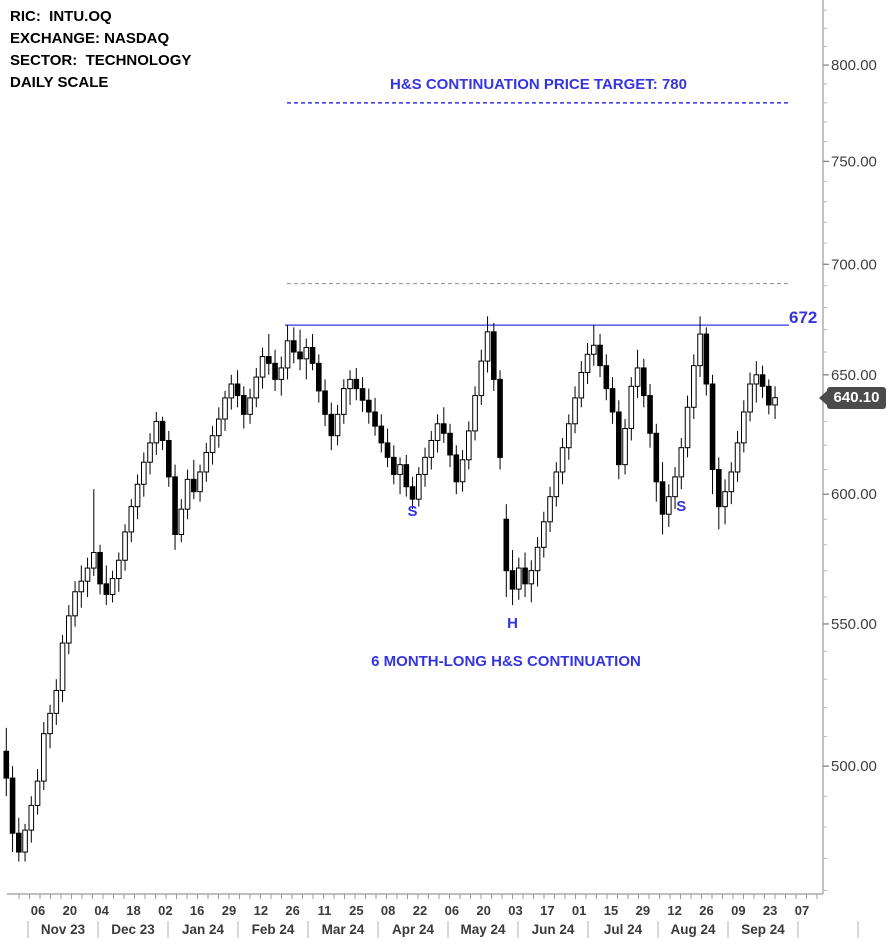 The width and height of the screenshot is (887, 942). What do you see at coordinates (538, 84) in the screenshot?
I see `price-target-annotation: H&S CONTINUATION PRICE TARGET: 780` at bounding box center [538, 84].